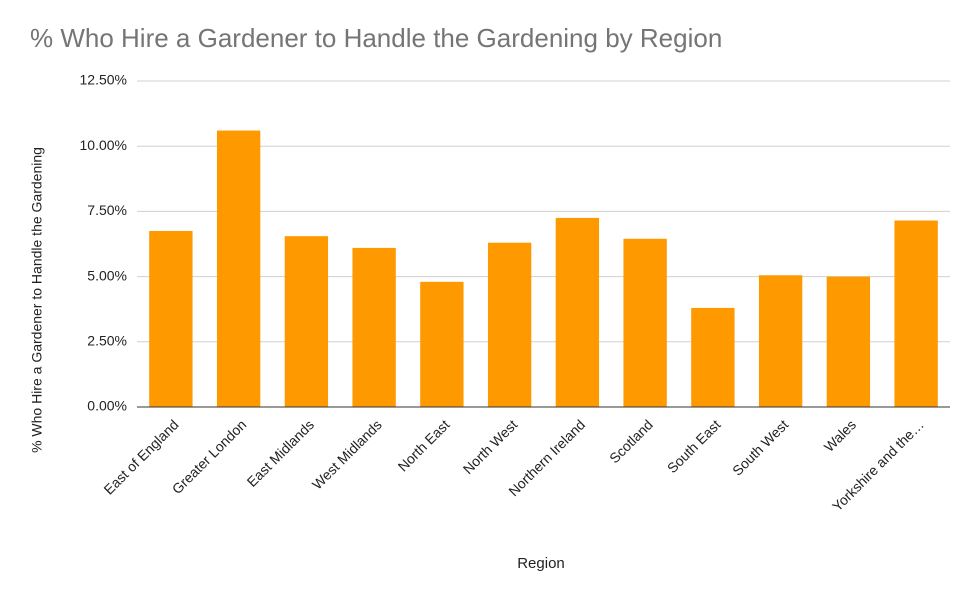  Describe the element at coordinates (107, 210) in the screenshot. I see `y-tick-label: 7.50%` at that location.